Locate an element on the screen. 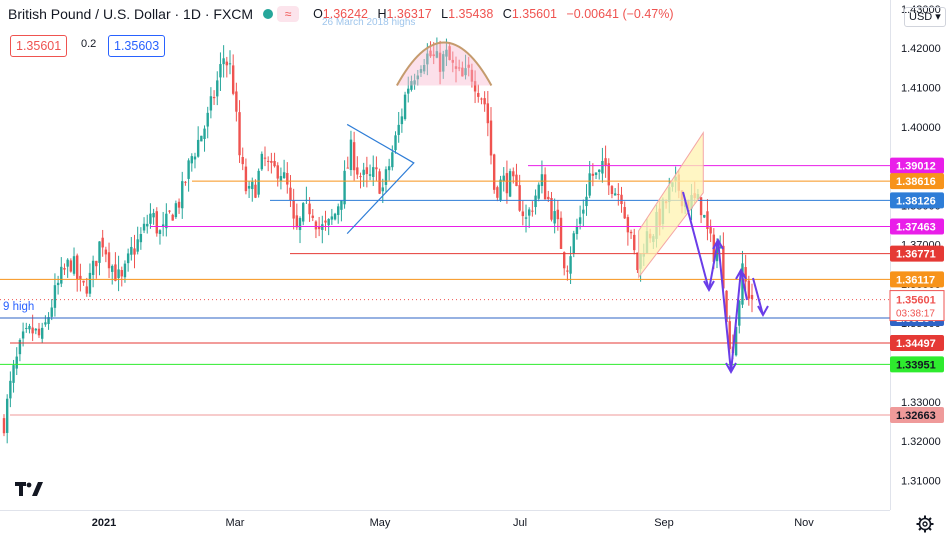 This screenshot has height=541, width=946. high-value: 1.36317 is located at coordinates (409, 14).